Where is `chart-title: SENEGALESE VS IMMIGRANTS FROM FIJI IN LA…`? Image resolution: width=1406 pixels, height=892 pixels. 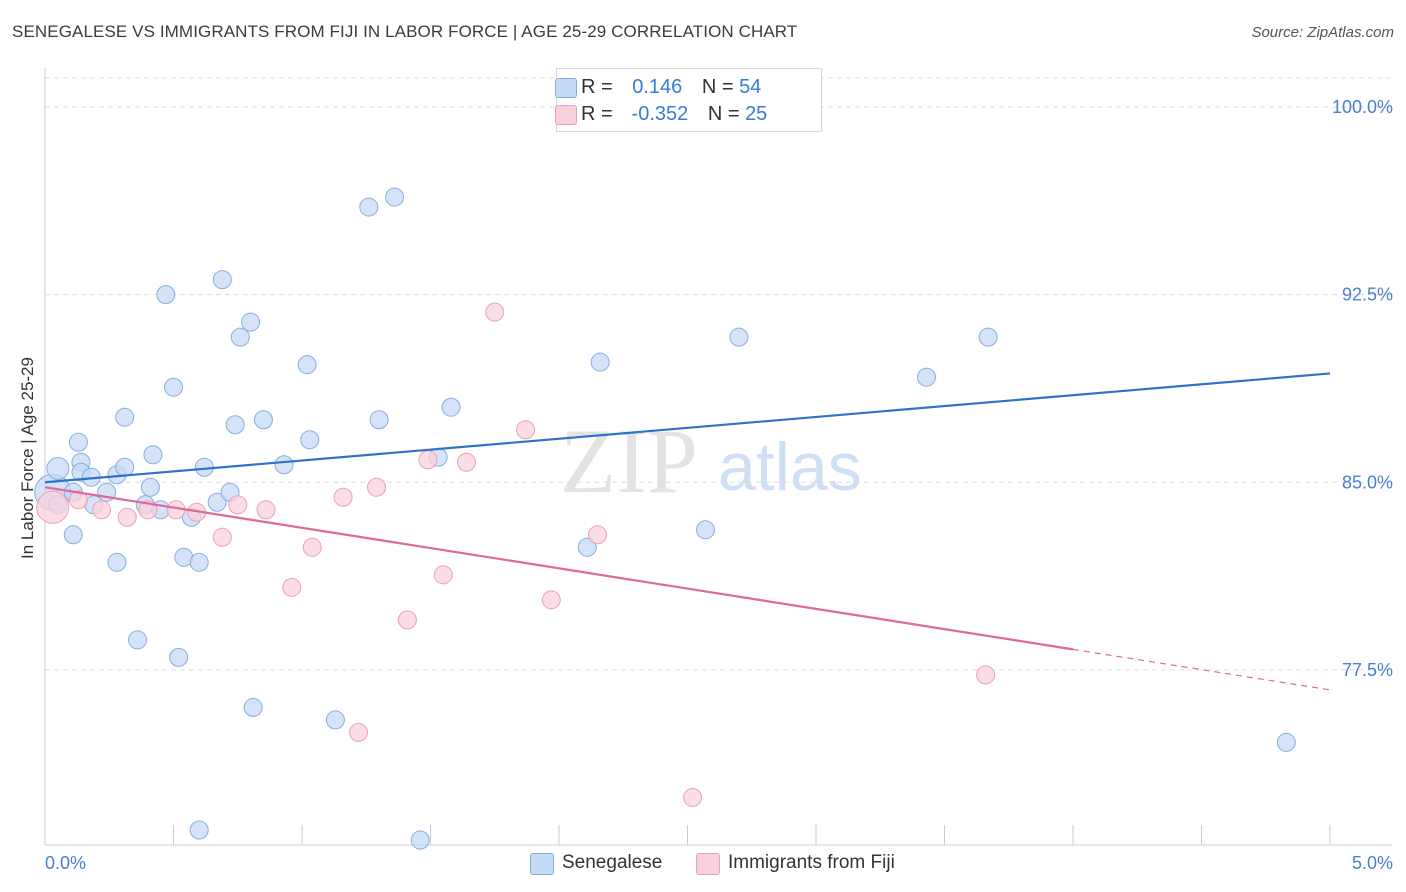 chart-title: SENEGALESE VS IMMIGRANTS FROM FIJI IN LA… is located at coordinates (405, 31).